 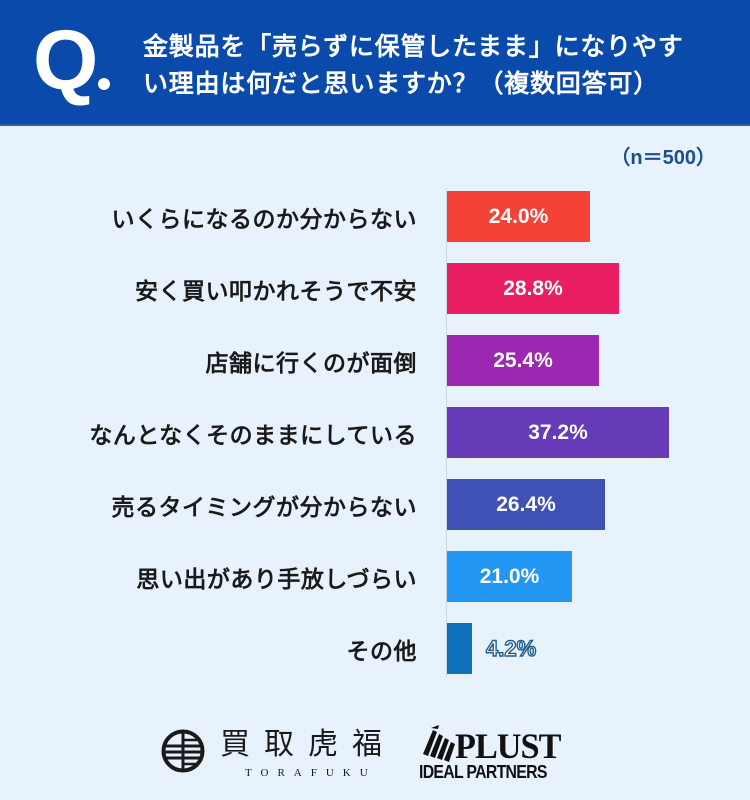 I want to click on bar-value-label: 21.0%, so click(x=509, y=576).